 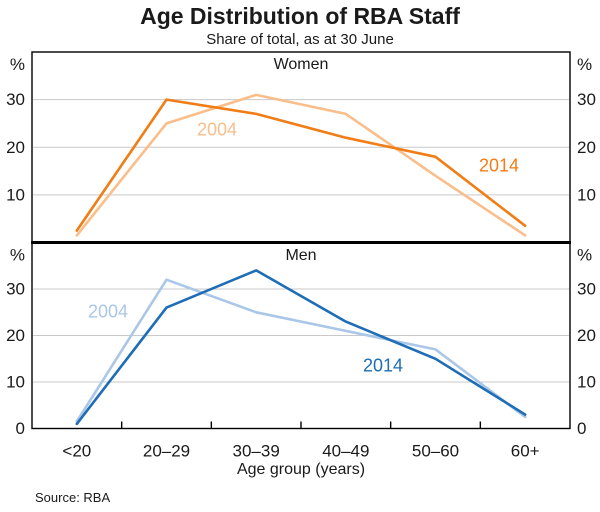 I want to click on y-unit-left-men: %, so click(x=17, y=255).